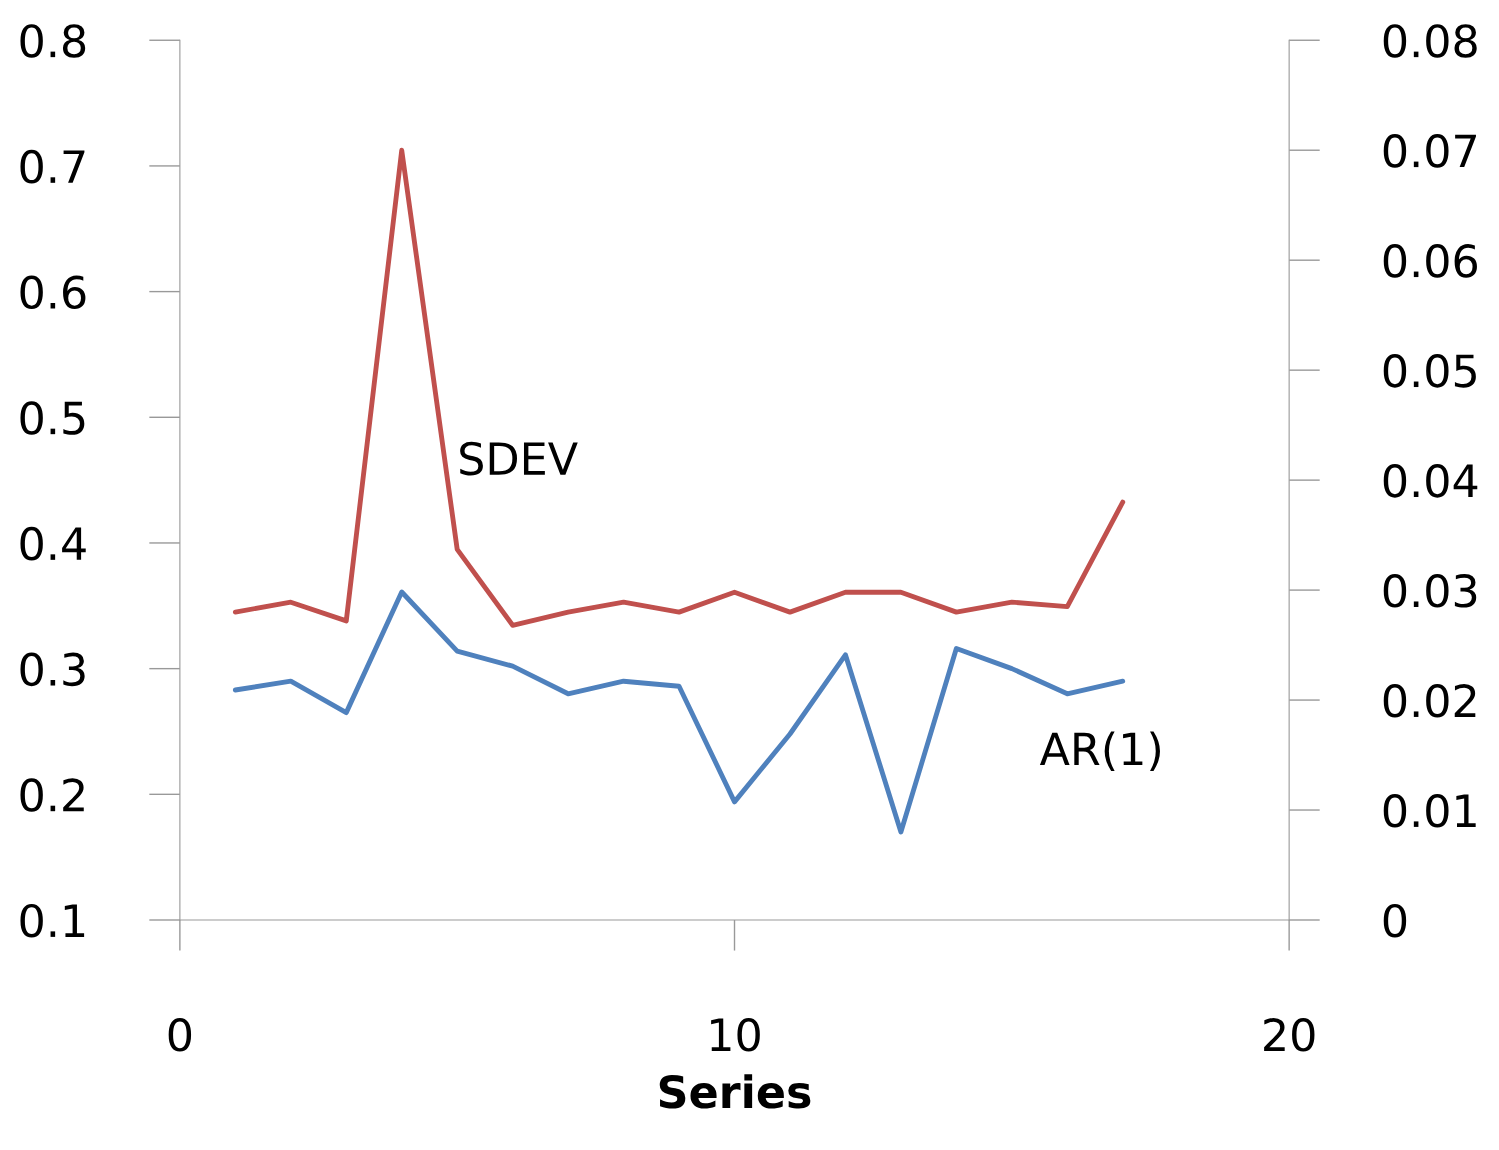 The height and width of the screenshot is (1150, 1499). I want to click on y-tick-label: 0.3, so click(52, 669).